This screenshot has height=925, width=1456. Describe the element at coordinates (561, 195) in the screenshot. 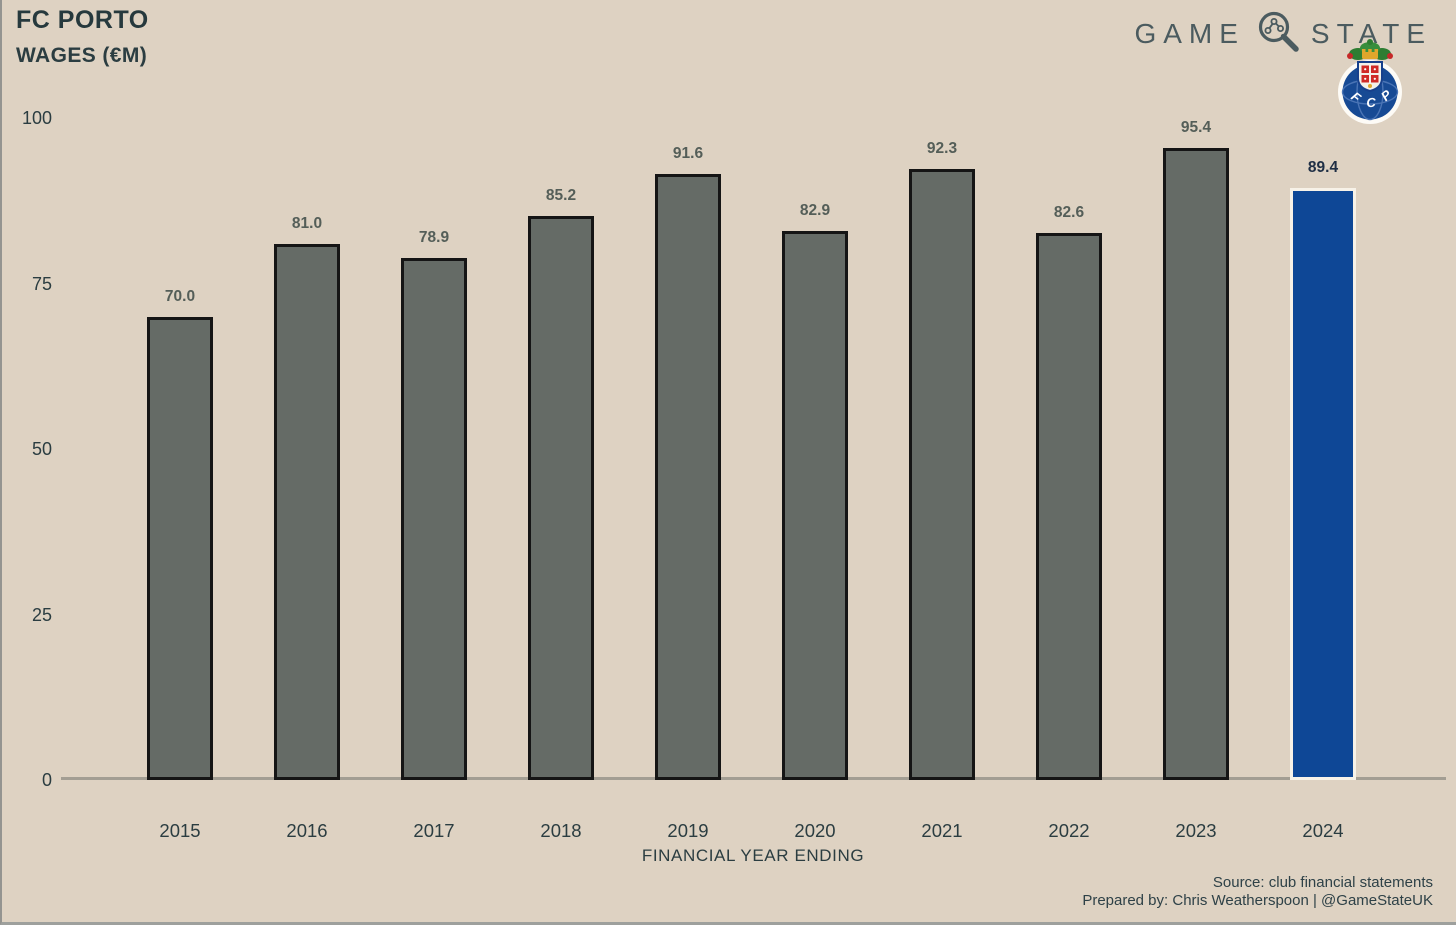

I see `bar-value-label-2018: 85.2` at that location.